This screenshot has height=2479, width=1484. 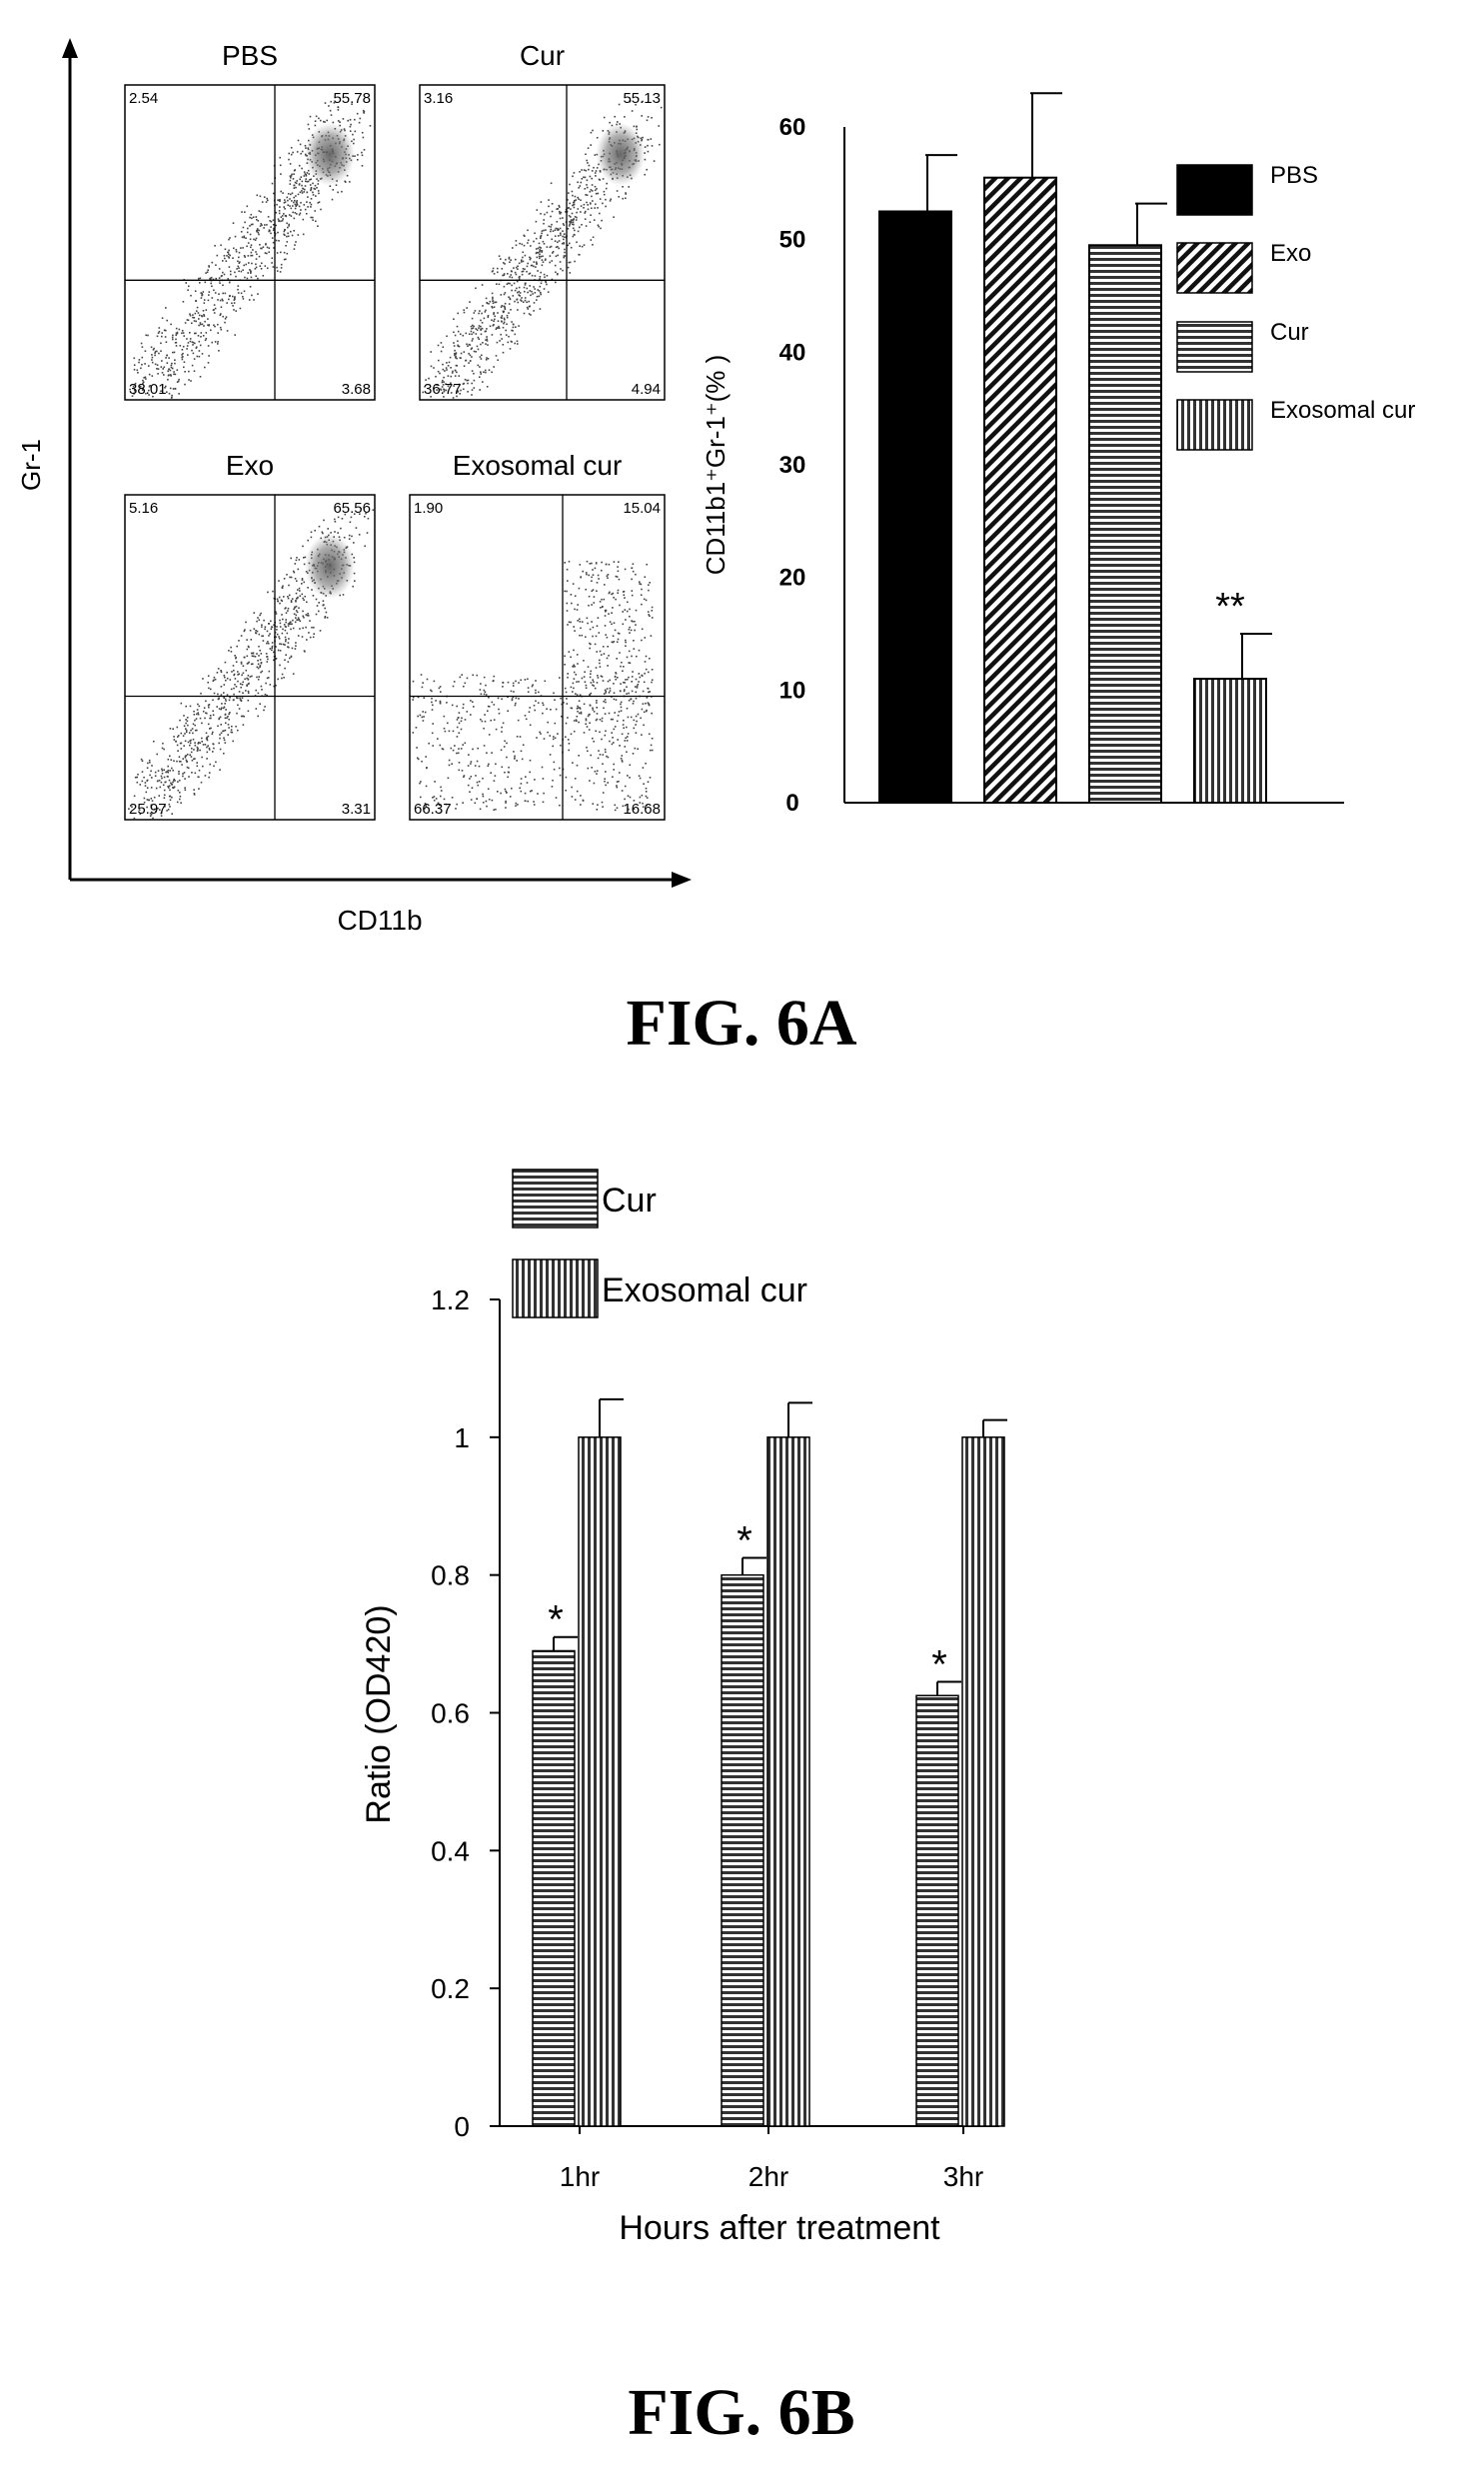 What do you see at coordinates (1289, 332) in the screenshot?
I see `chart-a-legend-label-cur: Cur` at bounding box center [1289, 332].